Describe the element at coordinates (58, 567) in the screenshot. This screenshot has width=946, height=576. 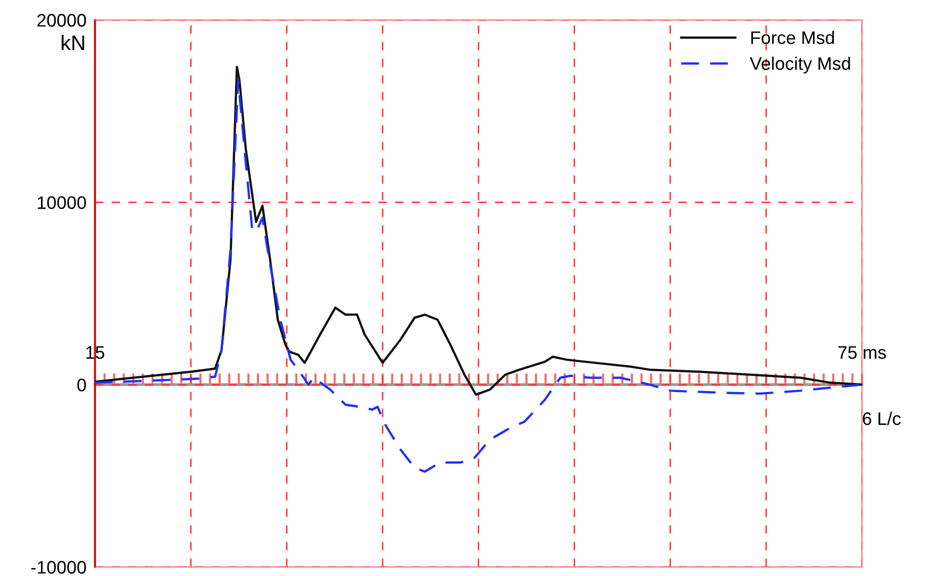
I see `y-tick-label: -10000` at that location.